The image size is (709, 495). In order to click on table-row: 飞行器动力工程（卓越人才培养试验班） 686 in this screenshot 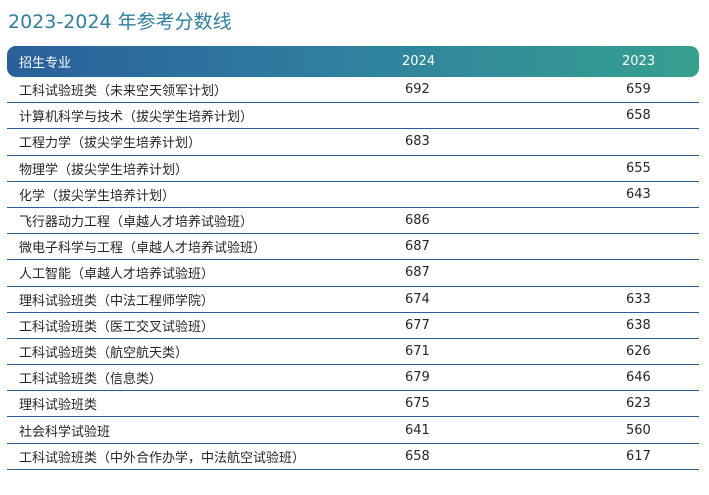, I will do `click(353, 221)`.